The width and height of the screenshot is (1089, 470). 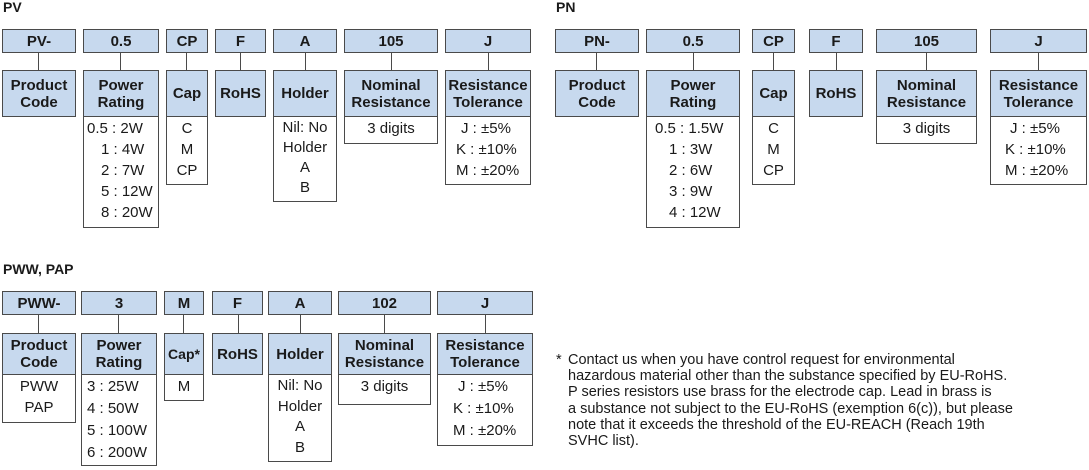 I want to click on list-item: 4 : 12W, so click(x=695, y=212).